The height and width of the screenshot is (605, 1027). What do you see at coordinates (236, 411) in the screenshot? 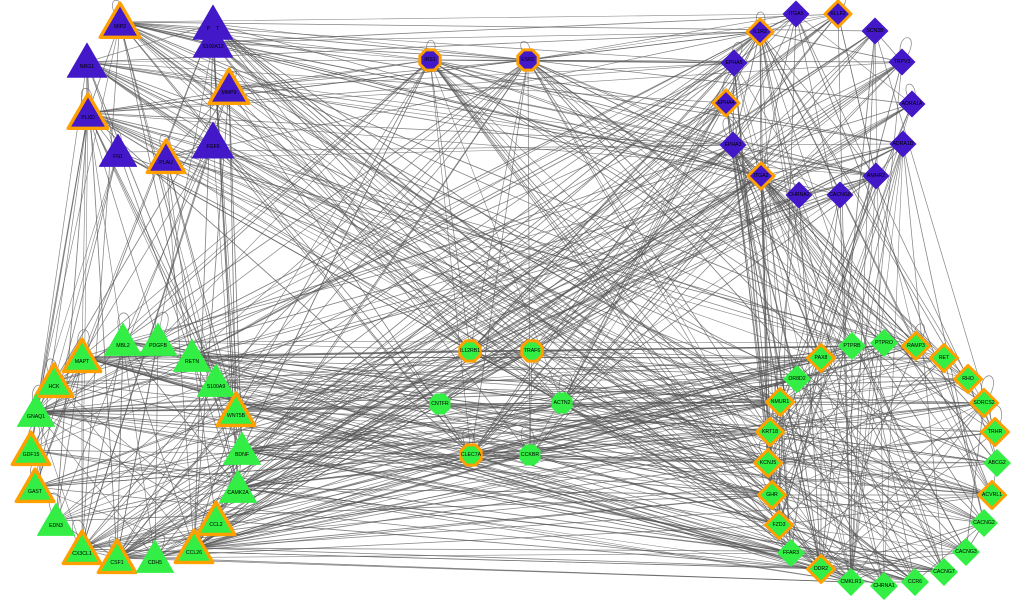
I see `node-wnt5b-shape` at bounding box center [236, 411].